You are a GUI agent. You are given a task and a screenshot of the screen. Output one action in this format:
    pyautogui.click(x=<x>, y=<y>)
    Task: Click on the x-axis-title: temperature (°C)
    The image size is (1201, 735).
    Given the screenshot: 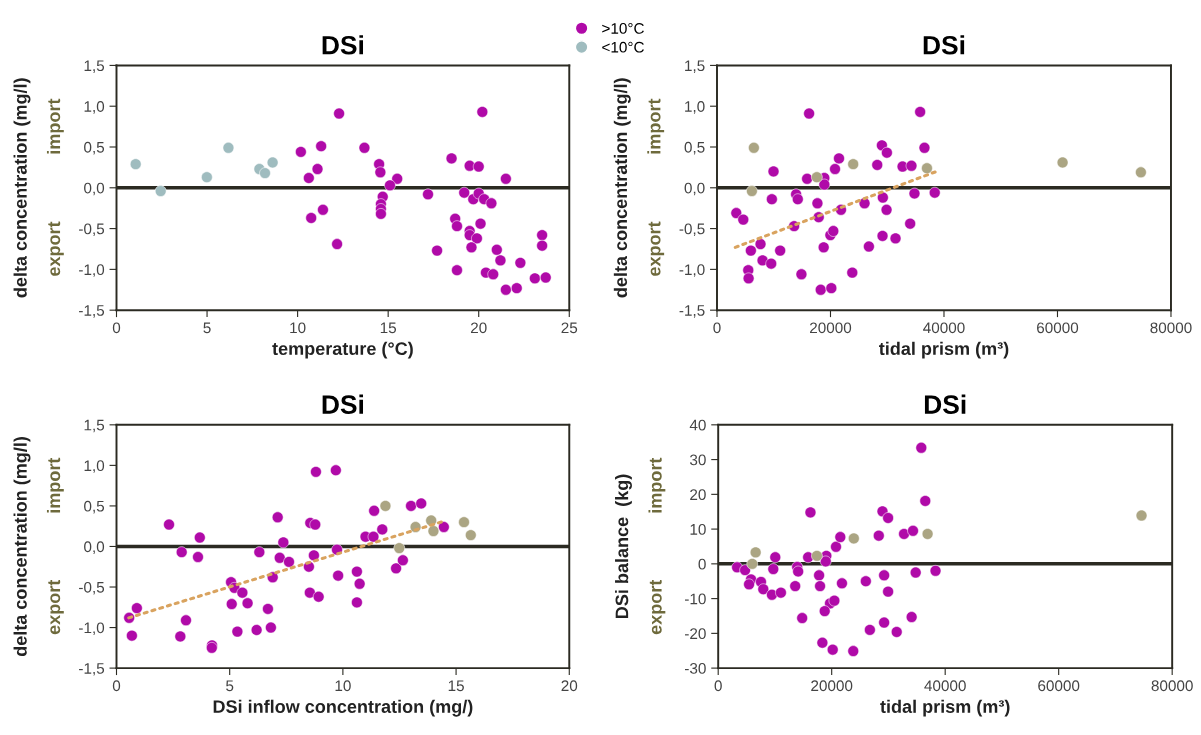 What is the action you would take?
    pyautogui.click(x=342, y=350)
    